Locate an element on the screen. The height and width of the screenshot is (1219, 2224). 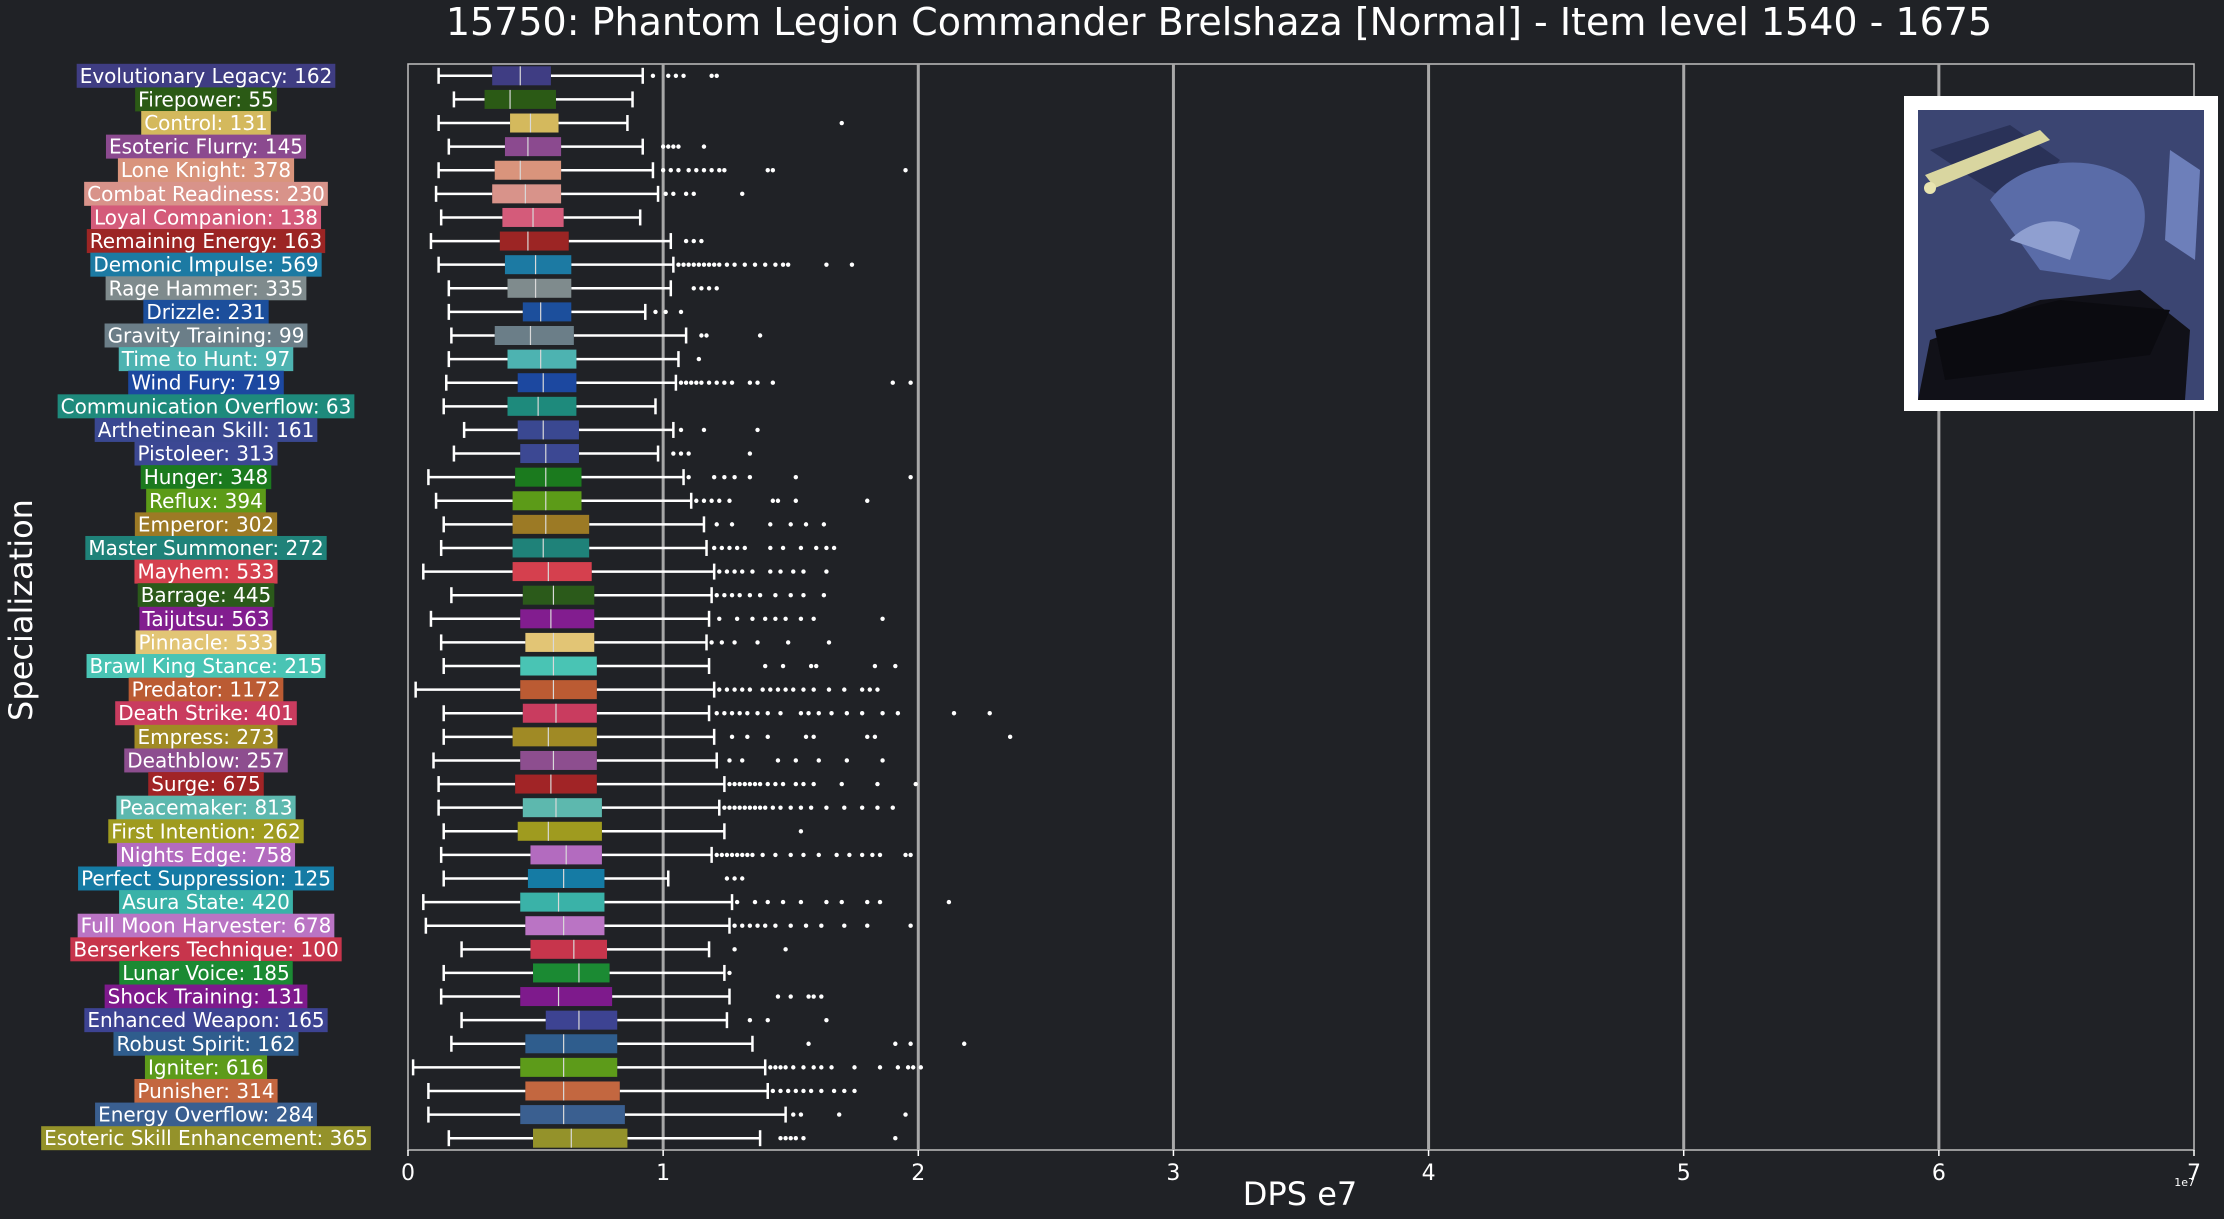
category-label-text: Full Moon Harvester: 678 is located at coordinates (206, 926).